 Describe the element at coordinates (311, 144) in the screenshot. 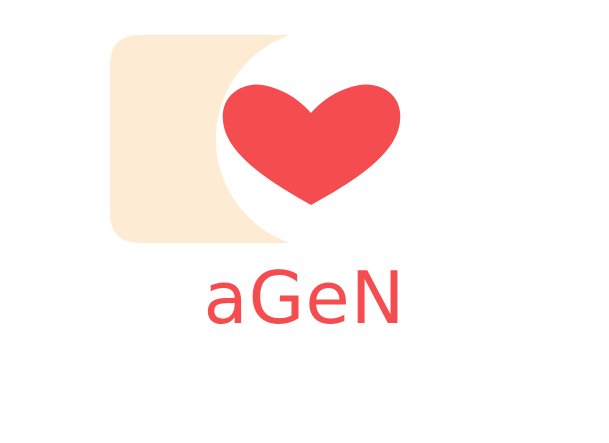

I see `heart-icon` at that location.